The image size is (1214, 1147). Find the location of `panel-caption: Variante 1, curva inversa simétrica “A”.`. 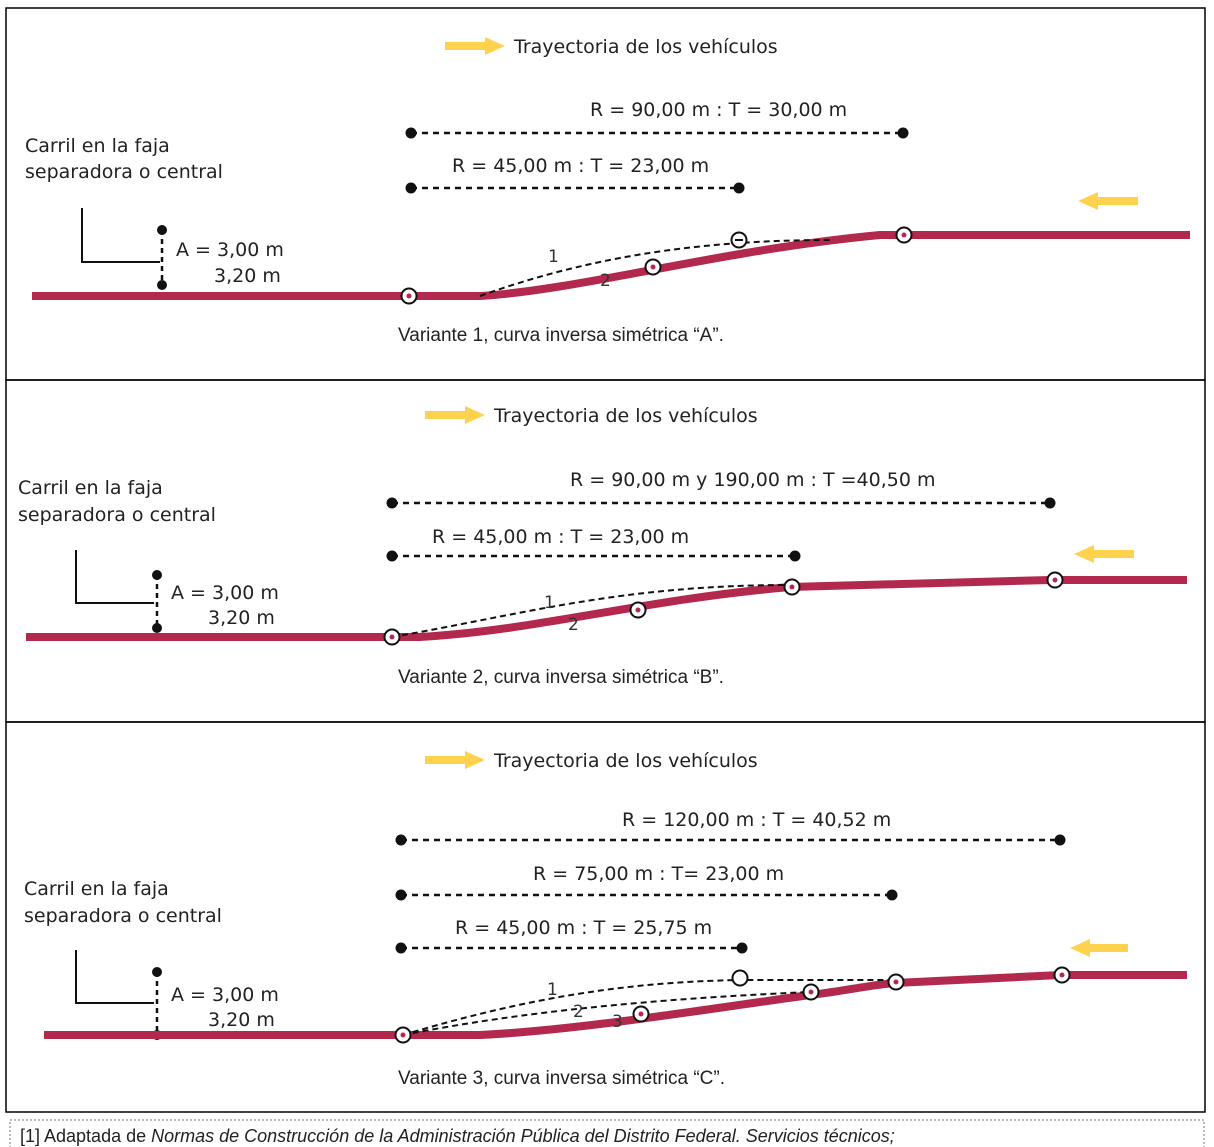

panel-caption: Variante 1, curva inversa simétrica “A”. is located at coordinates (561, 335).